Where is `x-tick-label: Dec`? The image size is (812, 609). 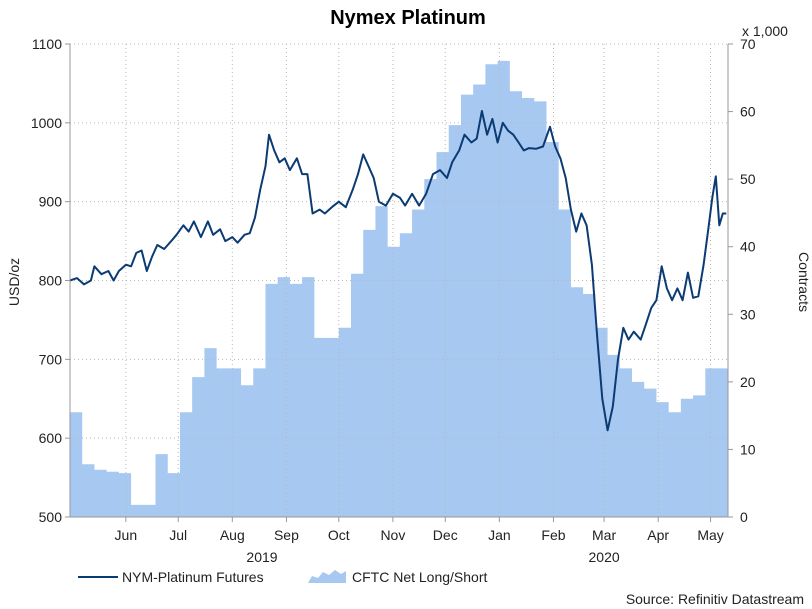
x-tick-label: Dec is located at coordinates (445, 535).